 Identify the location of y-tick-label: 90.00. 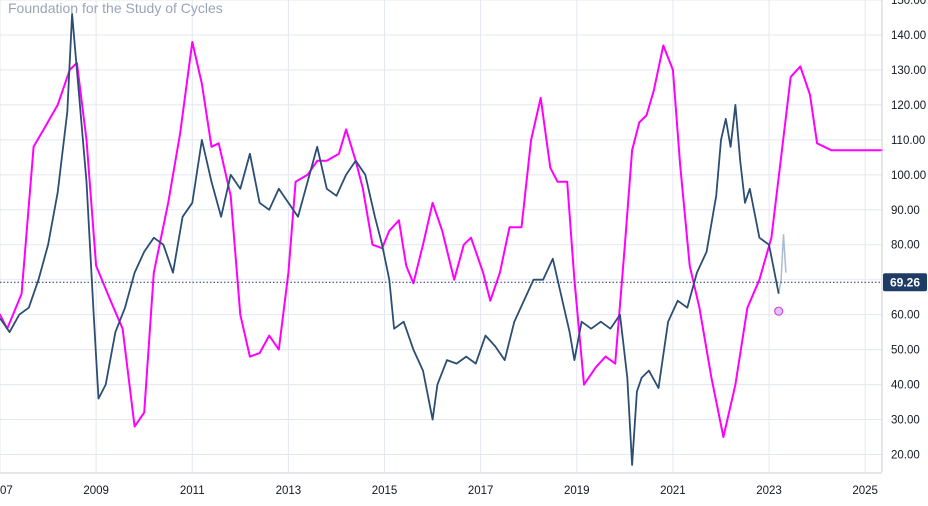
(905, 211).